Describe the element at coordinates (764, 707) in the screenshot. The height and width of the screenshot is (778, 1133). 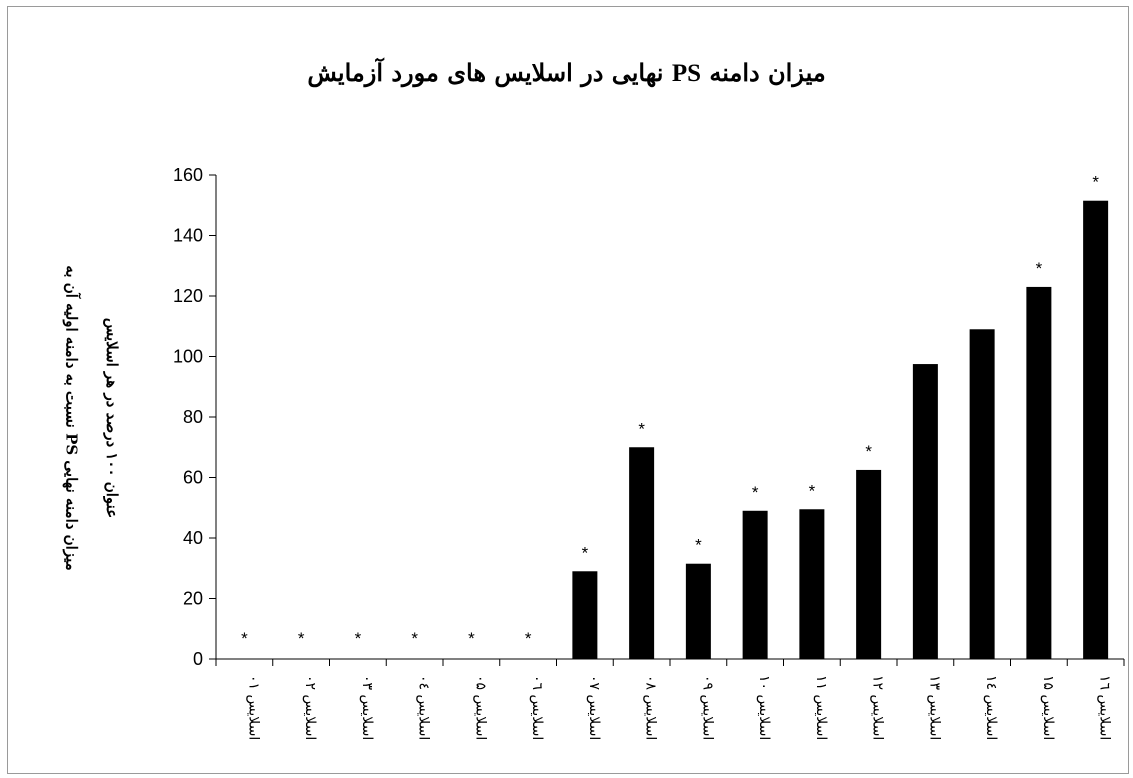
I see `x-category-label: اسلایس ۱۰` at that location.